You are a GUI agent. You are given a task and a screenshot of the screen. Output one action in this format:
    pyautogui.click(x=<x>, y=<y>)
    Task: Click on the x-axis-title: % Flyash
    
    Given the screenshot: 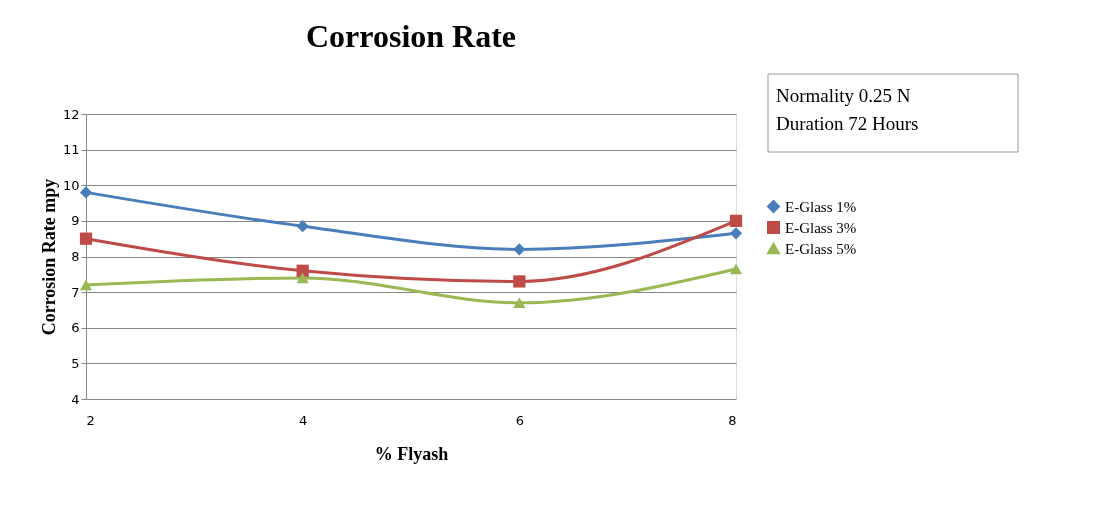 What is the action you would take?
    pyautogui.click(x=411, y=453)
    